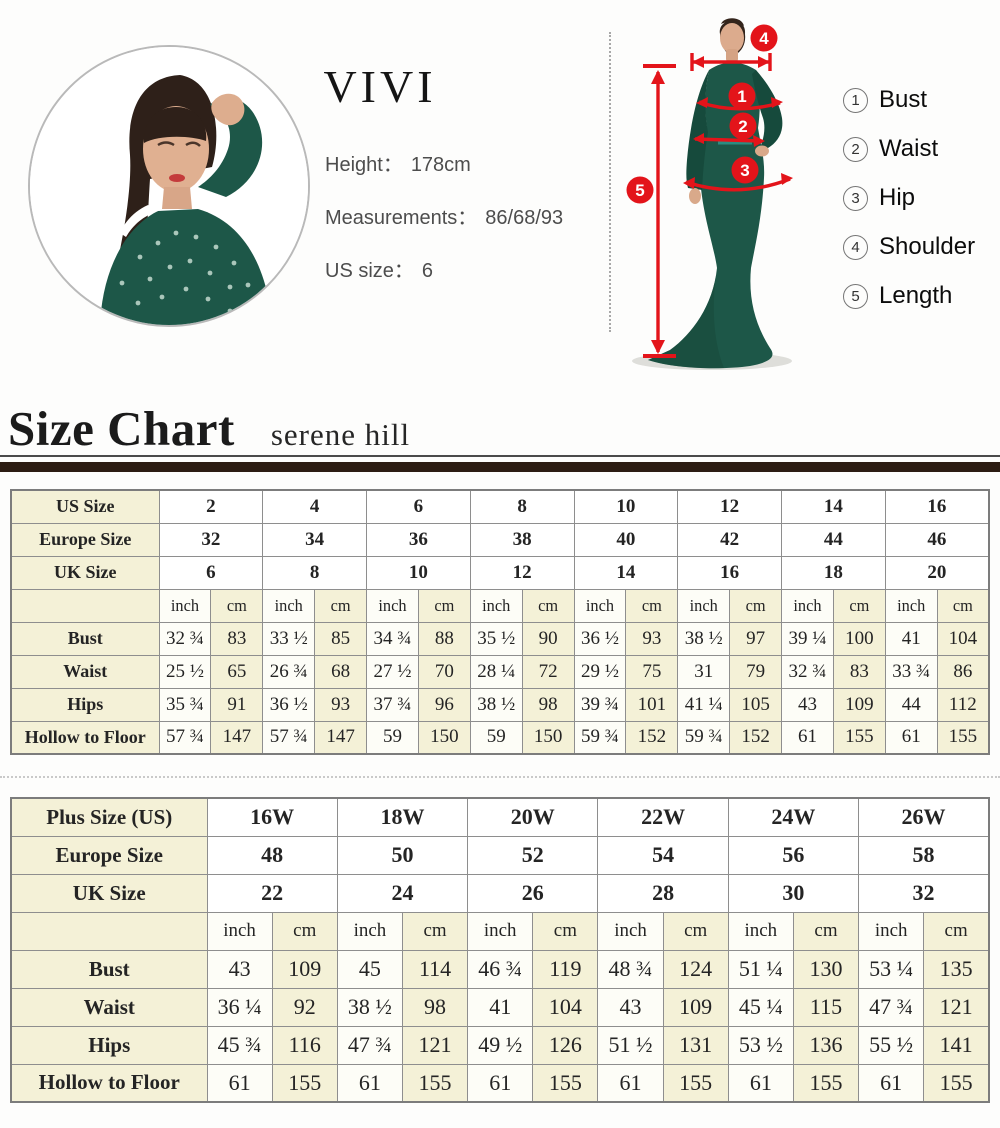  I want to click on size-value: 20W, so click(533, 817).